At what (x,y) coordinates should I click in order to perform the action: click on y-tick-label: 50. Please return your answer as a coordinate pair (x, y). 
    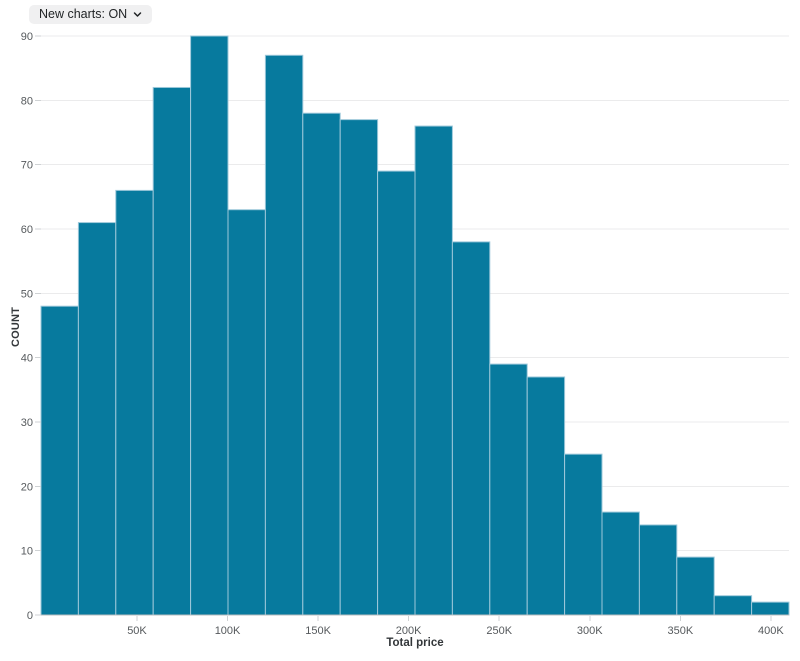
    Looking at the image, I should click on (27, 294).